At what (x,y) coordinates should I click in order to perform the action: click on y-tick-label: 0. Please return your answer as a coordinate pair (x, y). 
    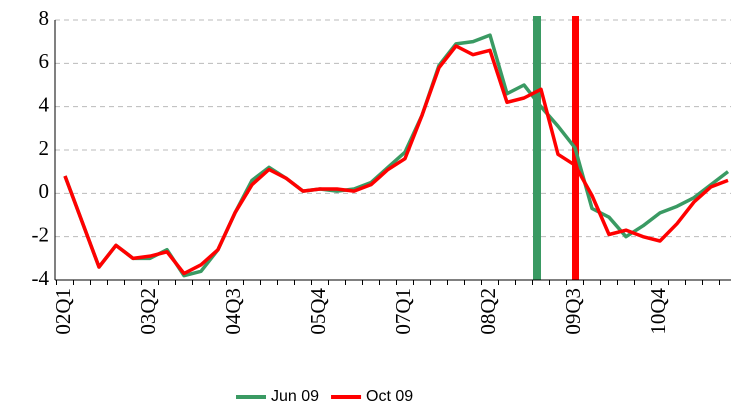
    Looking at the image, I should click on (44, 191).